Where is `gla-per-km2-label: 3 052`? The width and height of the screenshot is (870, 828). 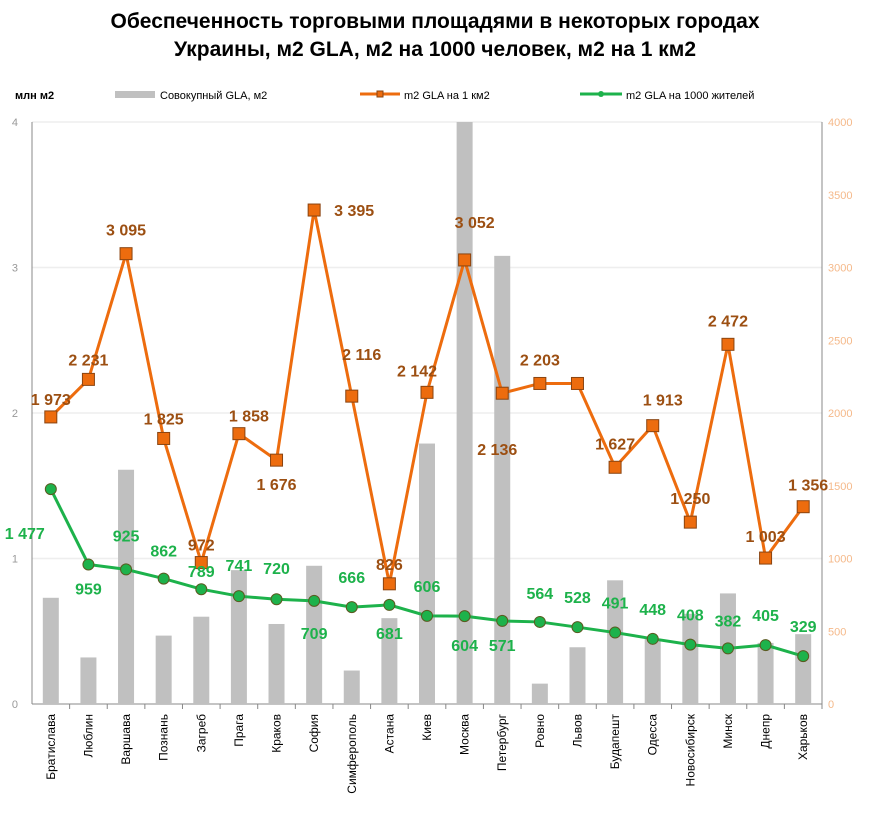
gla-per-km2-label: 3 052 is located at coordinates (475, 223).